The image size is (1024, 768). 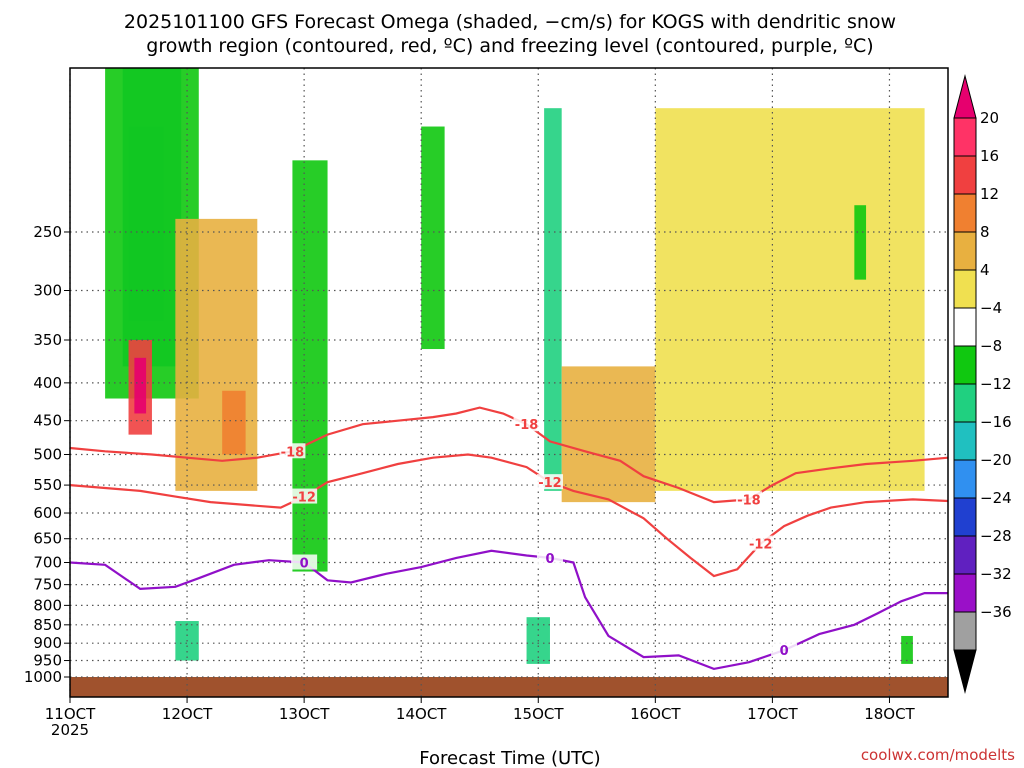 I want to click on colorbar-level-label: −28, so click(x=996, y=536).